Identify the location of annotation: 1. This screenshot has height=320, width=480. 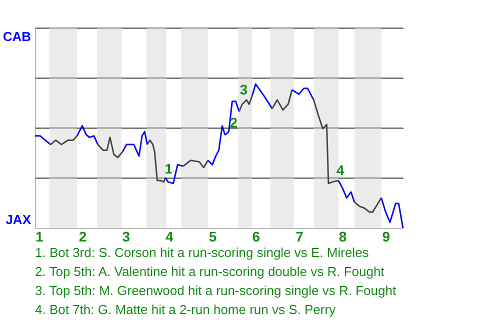
(168, 168).